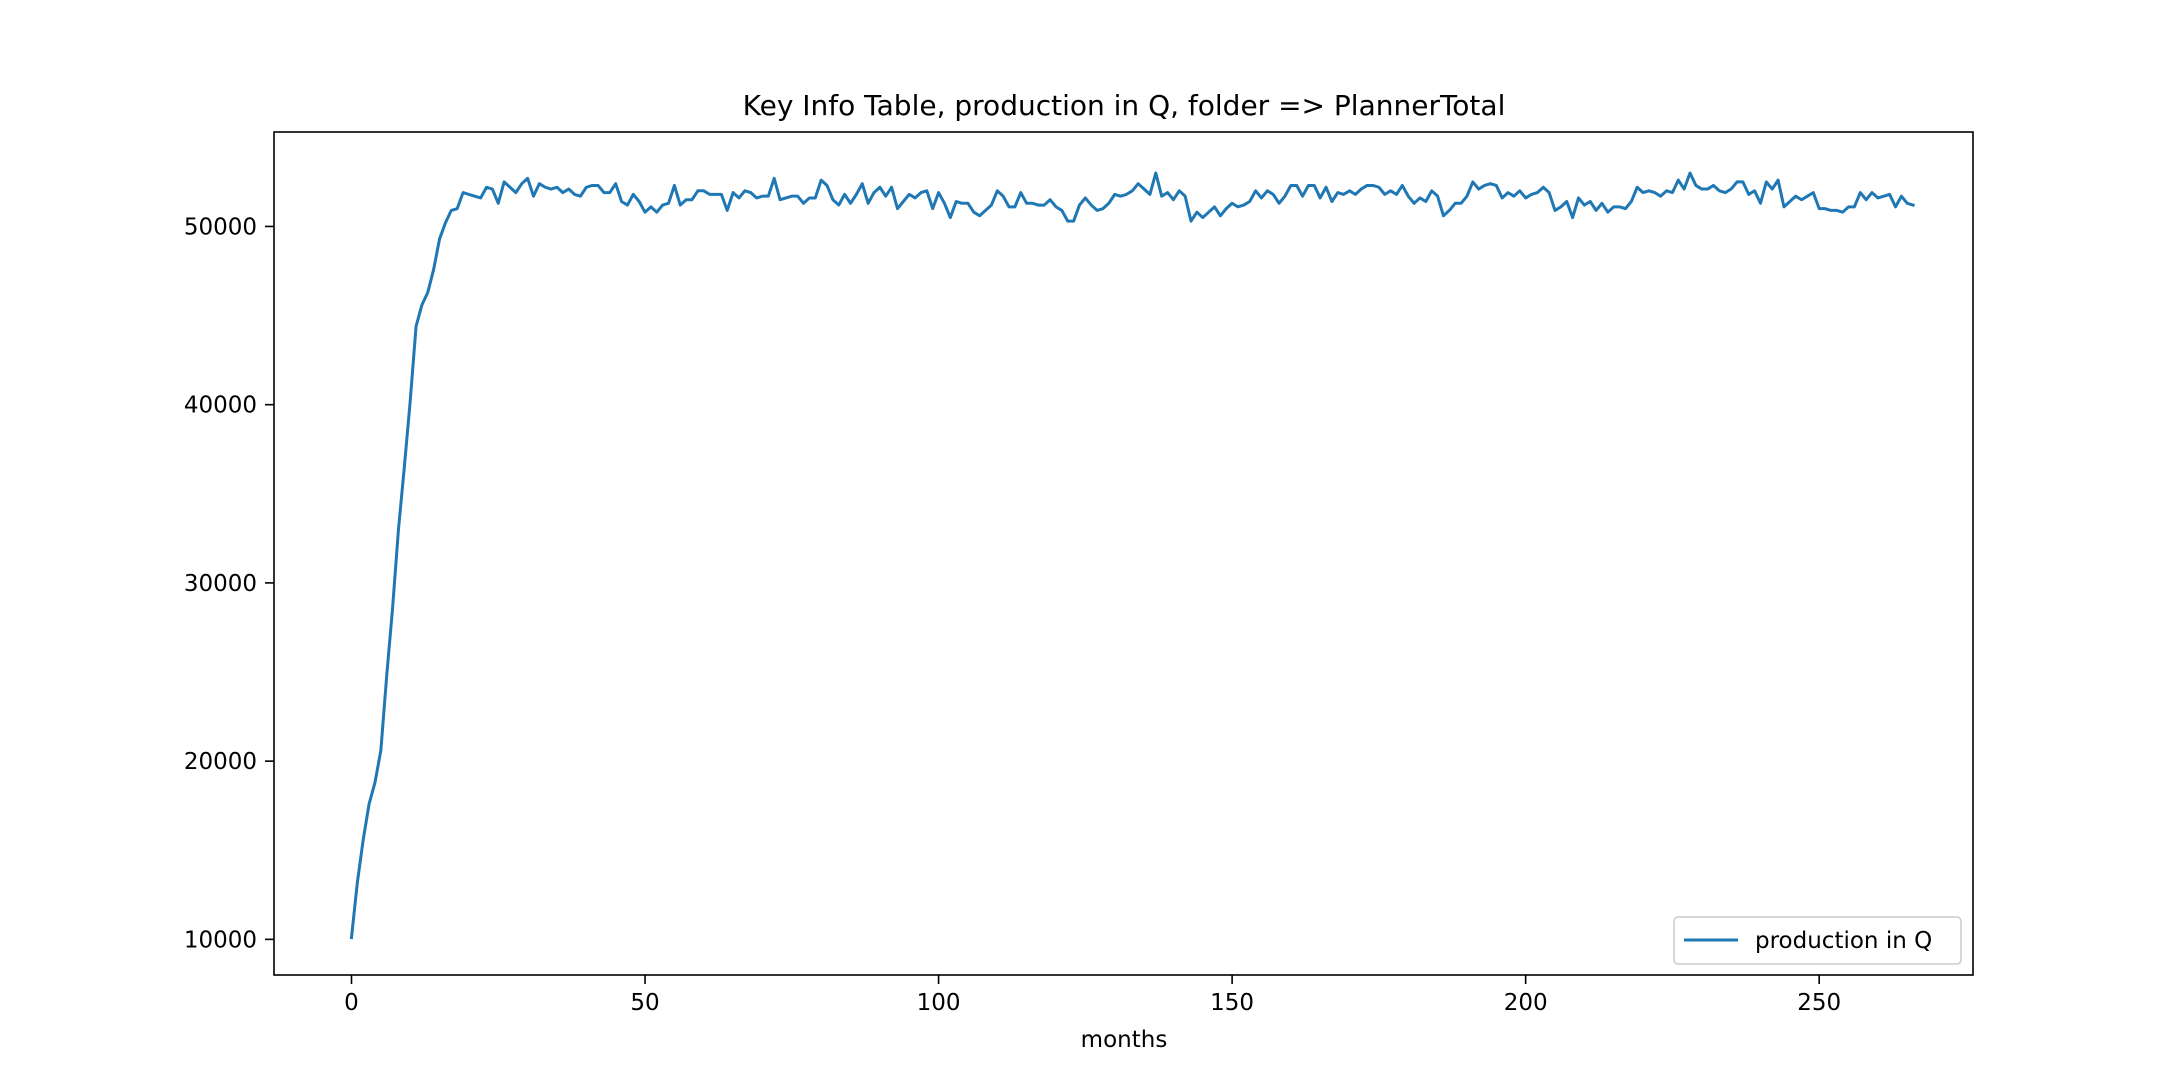 The image size is (2160, 1080). I want to click on x-tick-label: 0, so click(351, 1003).